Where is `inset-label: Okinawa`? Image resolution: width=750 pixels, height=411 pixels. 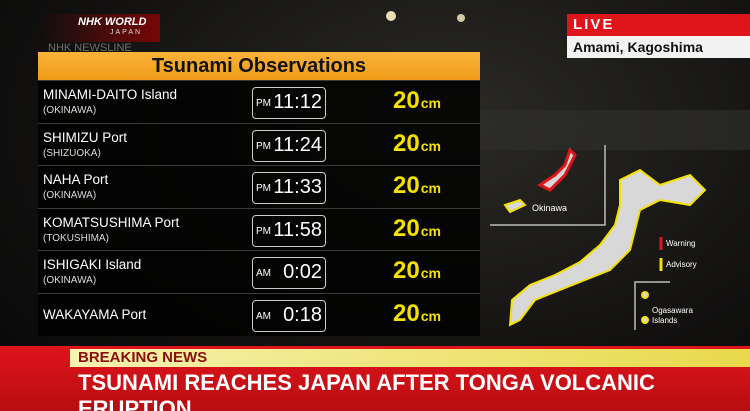 inset-label: Okinawa is located at coordinates (549, 208).